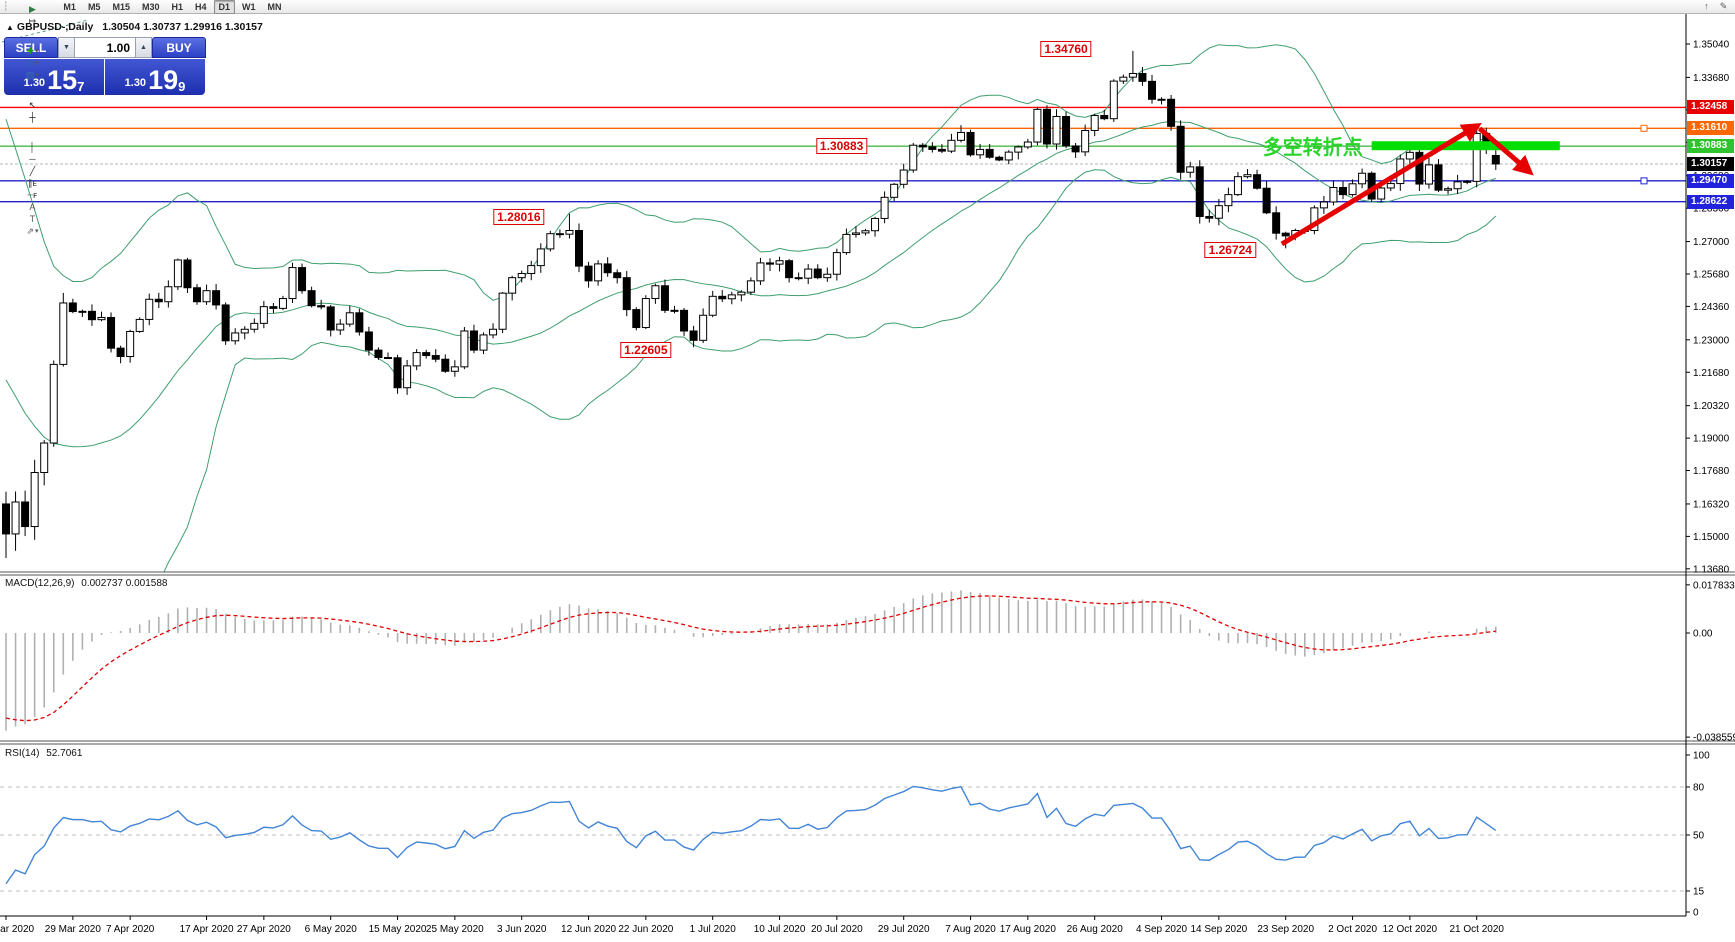 This screenshot has height=942, width=1735. I want to click on timeframe-mn: MN, so click(274, 6).